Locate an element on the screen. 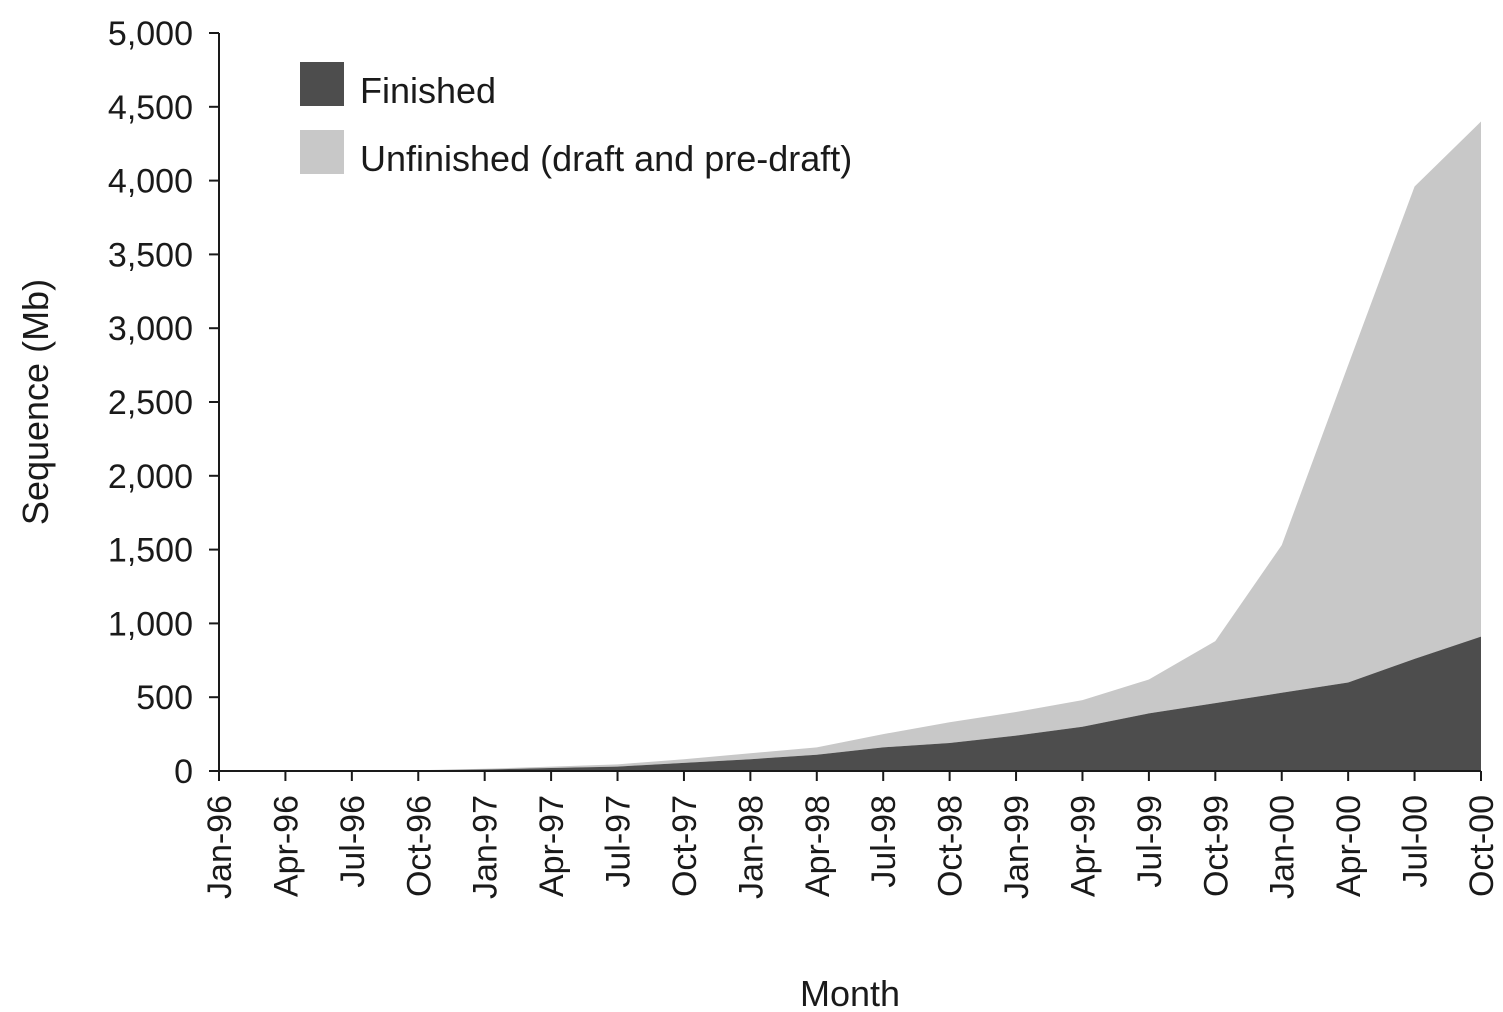 The height and width of the screenshot is (1012, 1503). legend-swatch-unfinished is located at coordinates (322, 152).